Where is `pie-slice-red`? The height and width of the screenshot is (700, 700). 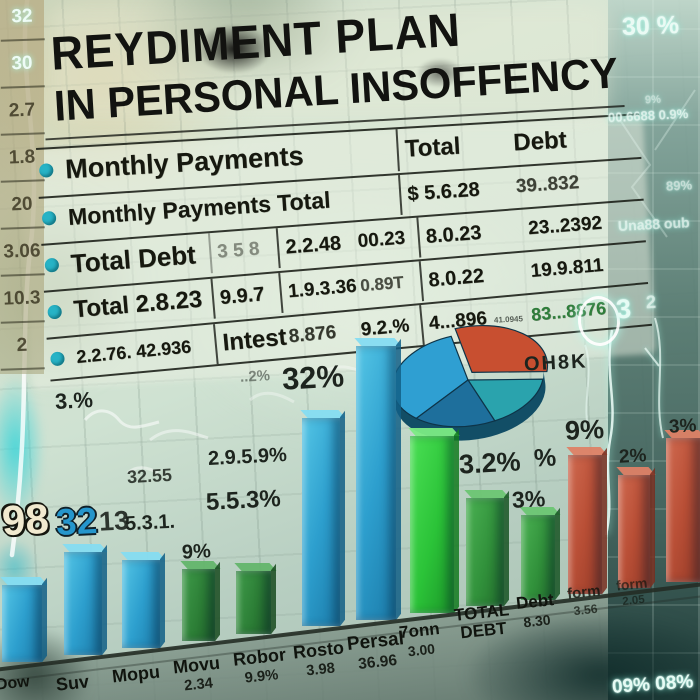
pie-slice-red is located at coordinates (501, 348).